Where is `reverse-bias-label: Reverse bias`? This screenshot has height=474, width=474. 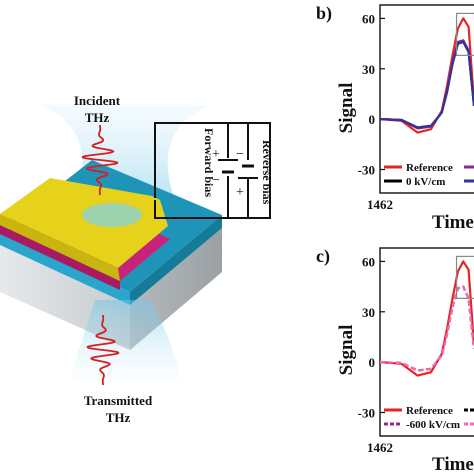 reverse-bias-label: Reverse bias is located at coordinates (267, 172).